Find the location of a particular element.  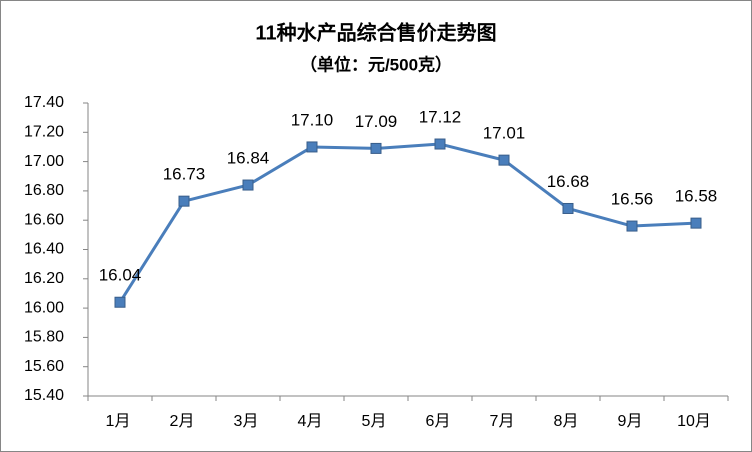

data-label: 16.84 is located at coordinates (248, 158).